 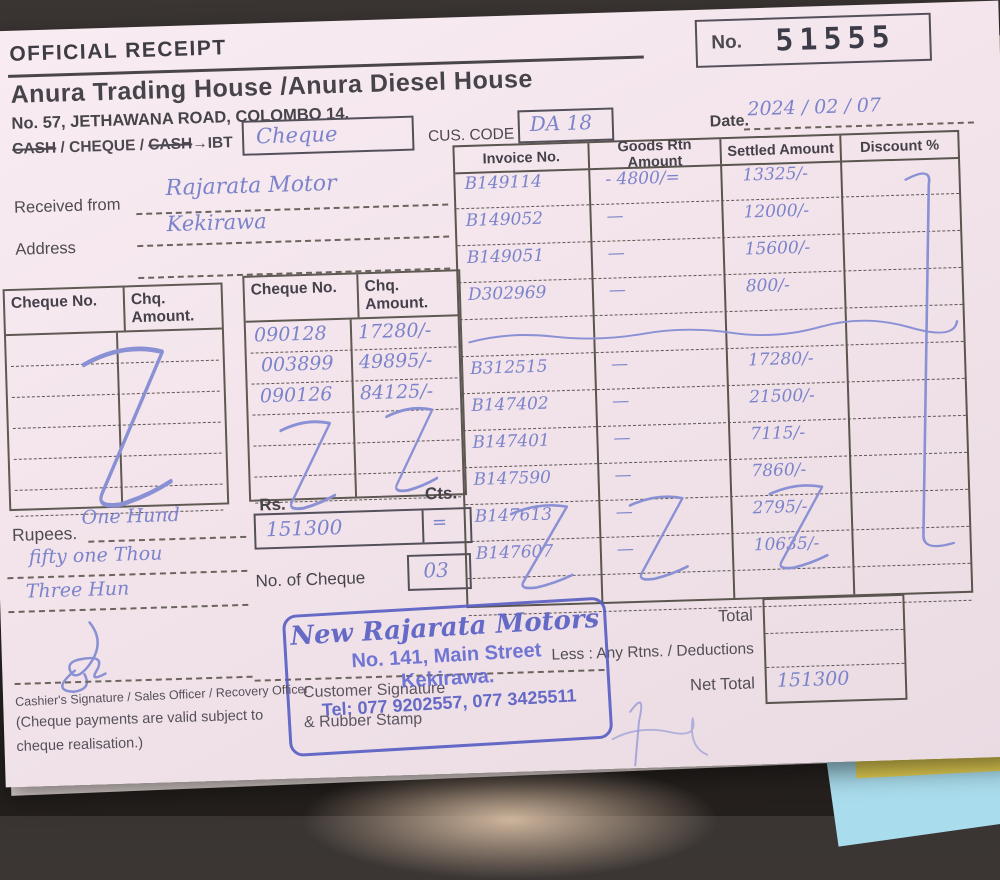 What do you see at coordinates (170, 144) in the screenshot?
I see `mode-cash2-struck: CASH` at bounding box center [170, 144].